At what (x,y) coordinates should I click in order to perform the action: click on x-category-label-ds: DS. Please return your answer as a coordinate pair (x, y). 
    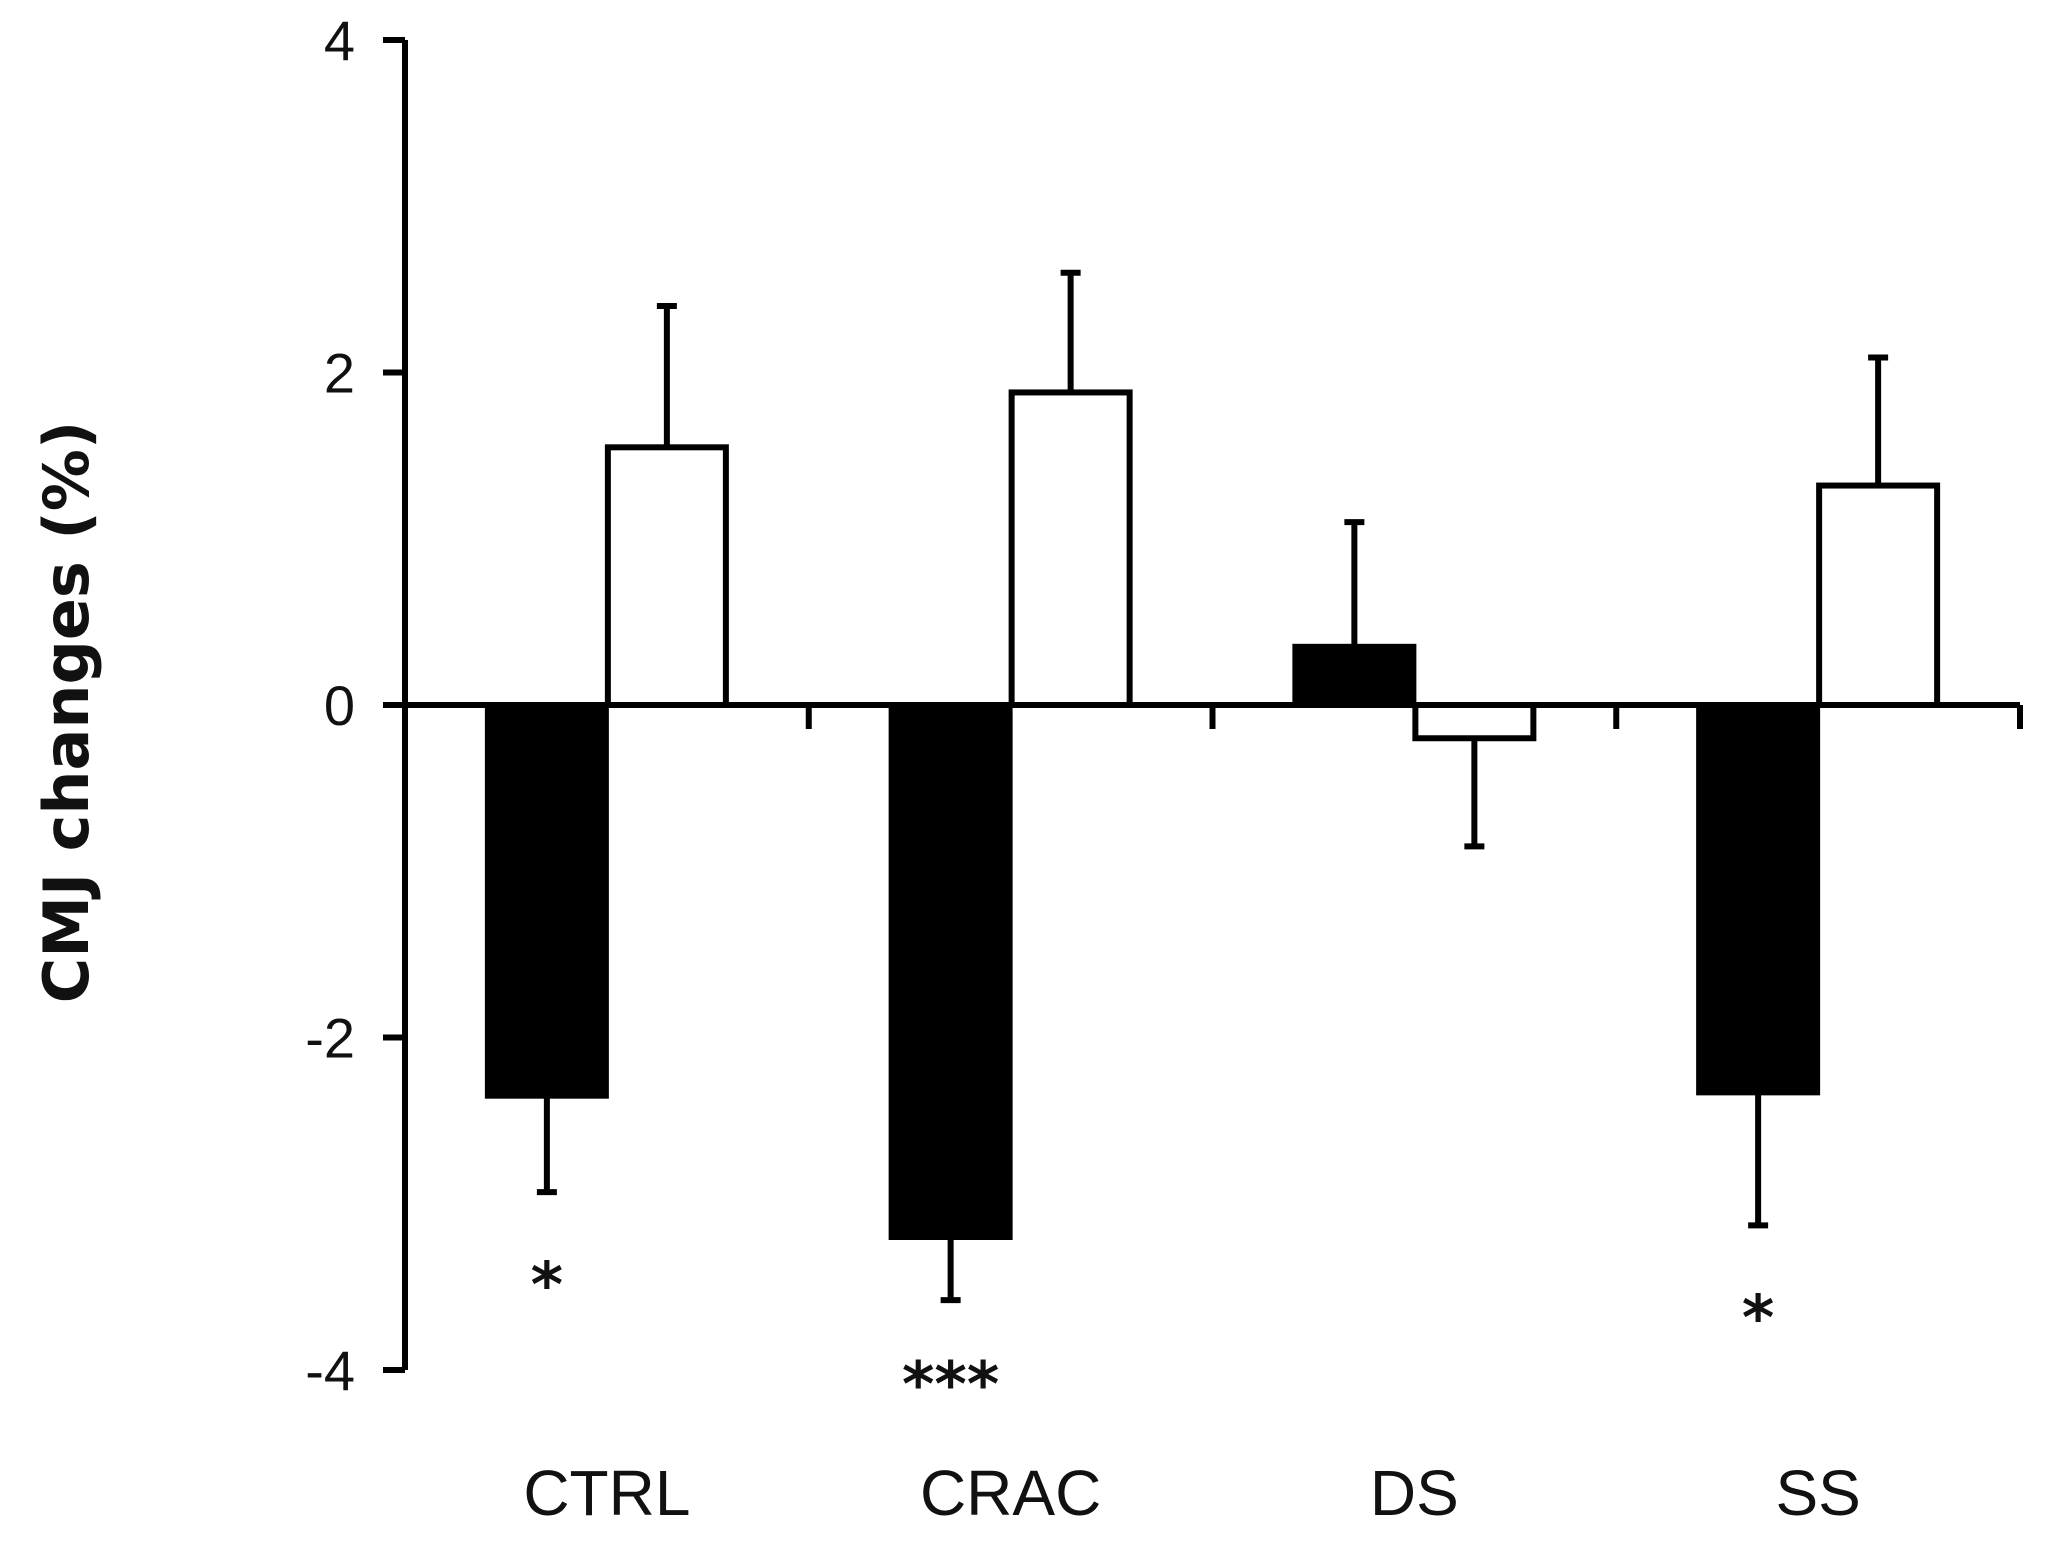
    Looking at the image, I should click on (1414, 1493).